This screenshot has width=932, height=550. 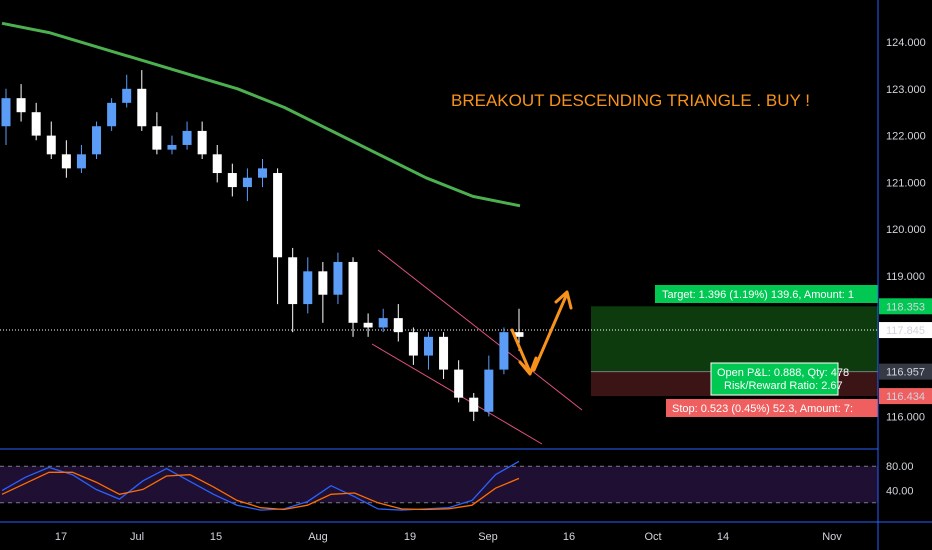 I want to click on pnl-label-box, so click(x=774, y=379).